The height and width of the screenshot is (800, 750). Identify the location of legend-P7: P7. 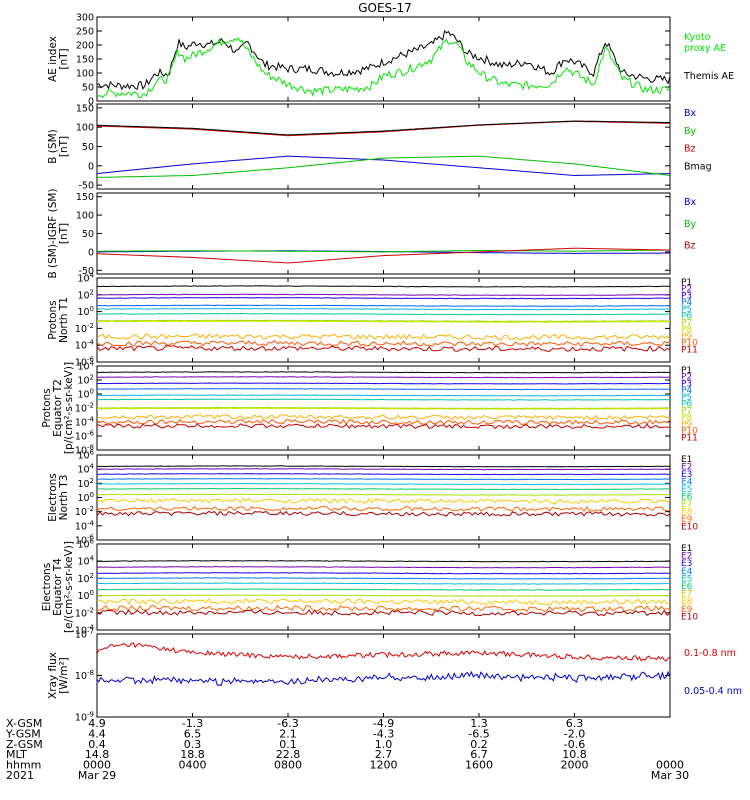
(686, 323).